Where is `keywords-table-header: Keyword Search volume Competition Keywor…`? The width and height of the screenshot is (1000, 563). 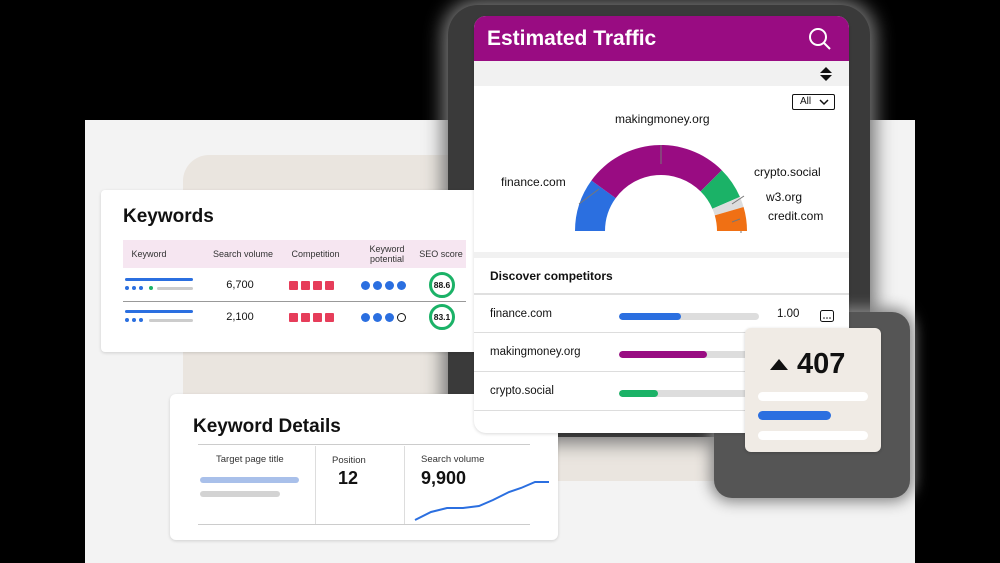 keywords-table-header: Keyword Search volume Competition Keywor… is located at coordinates (294, 254).